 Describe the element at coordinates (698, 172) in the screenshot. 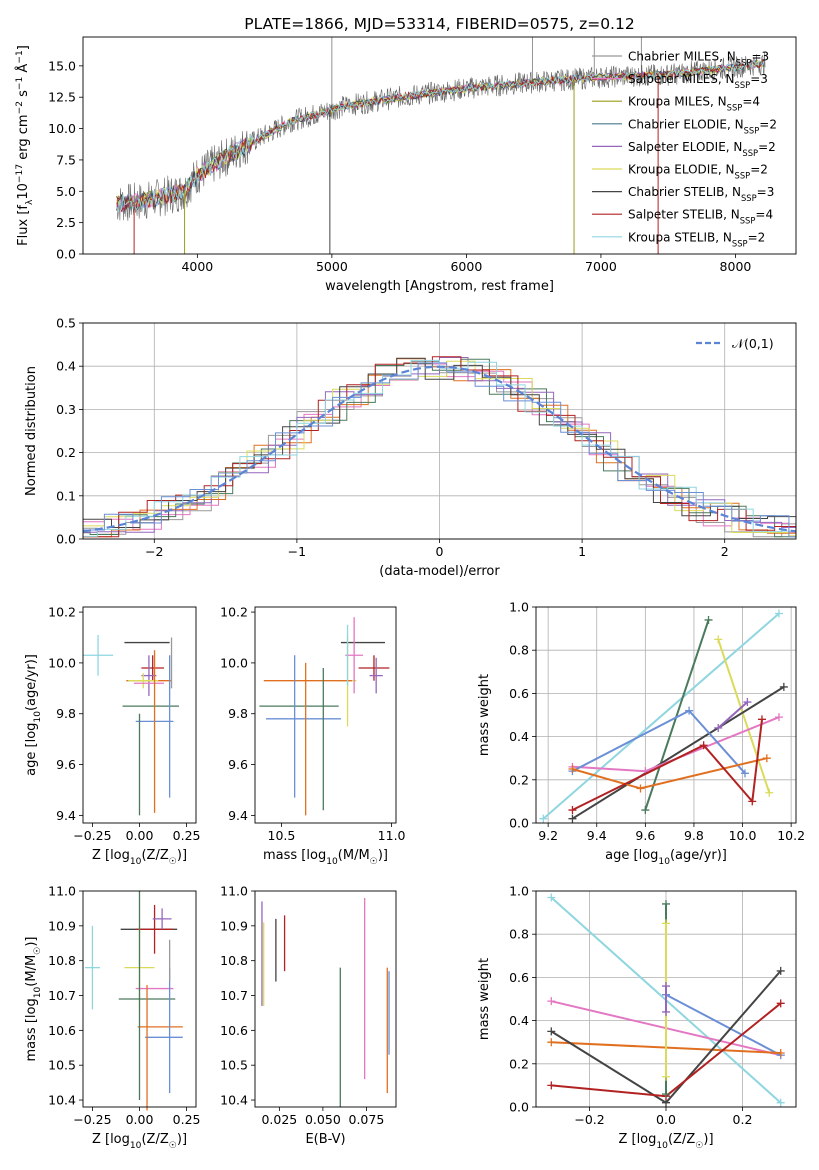

I see `legend-label: Kroupa ELODIE, NSSP=2` at that location.